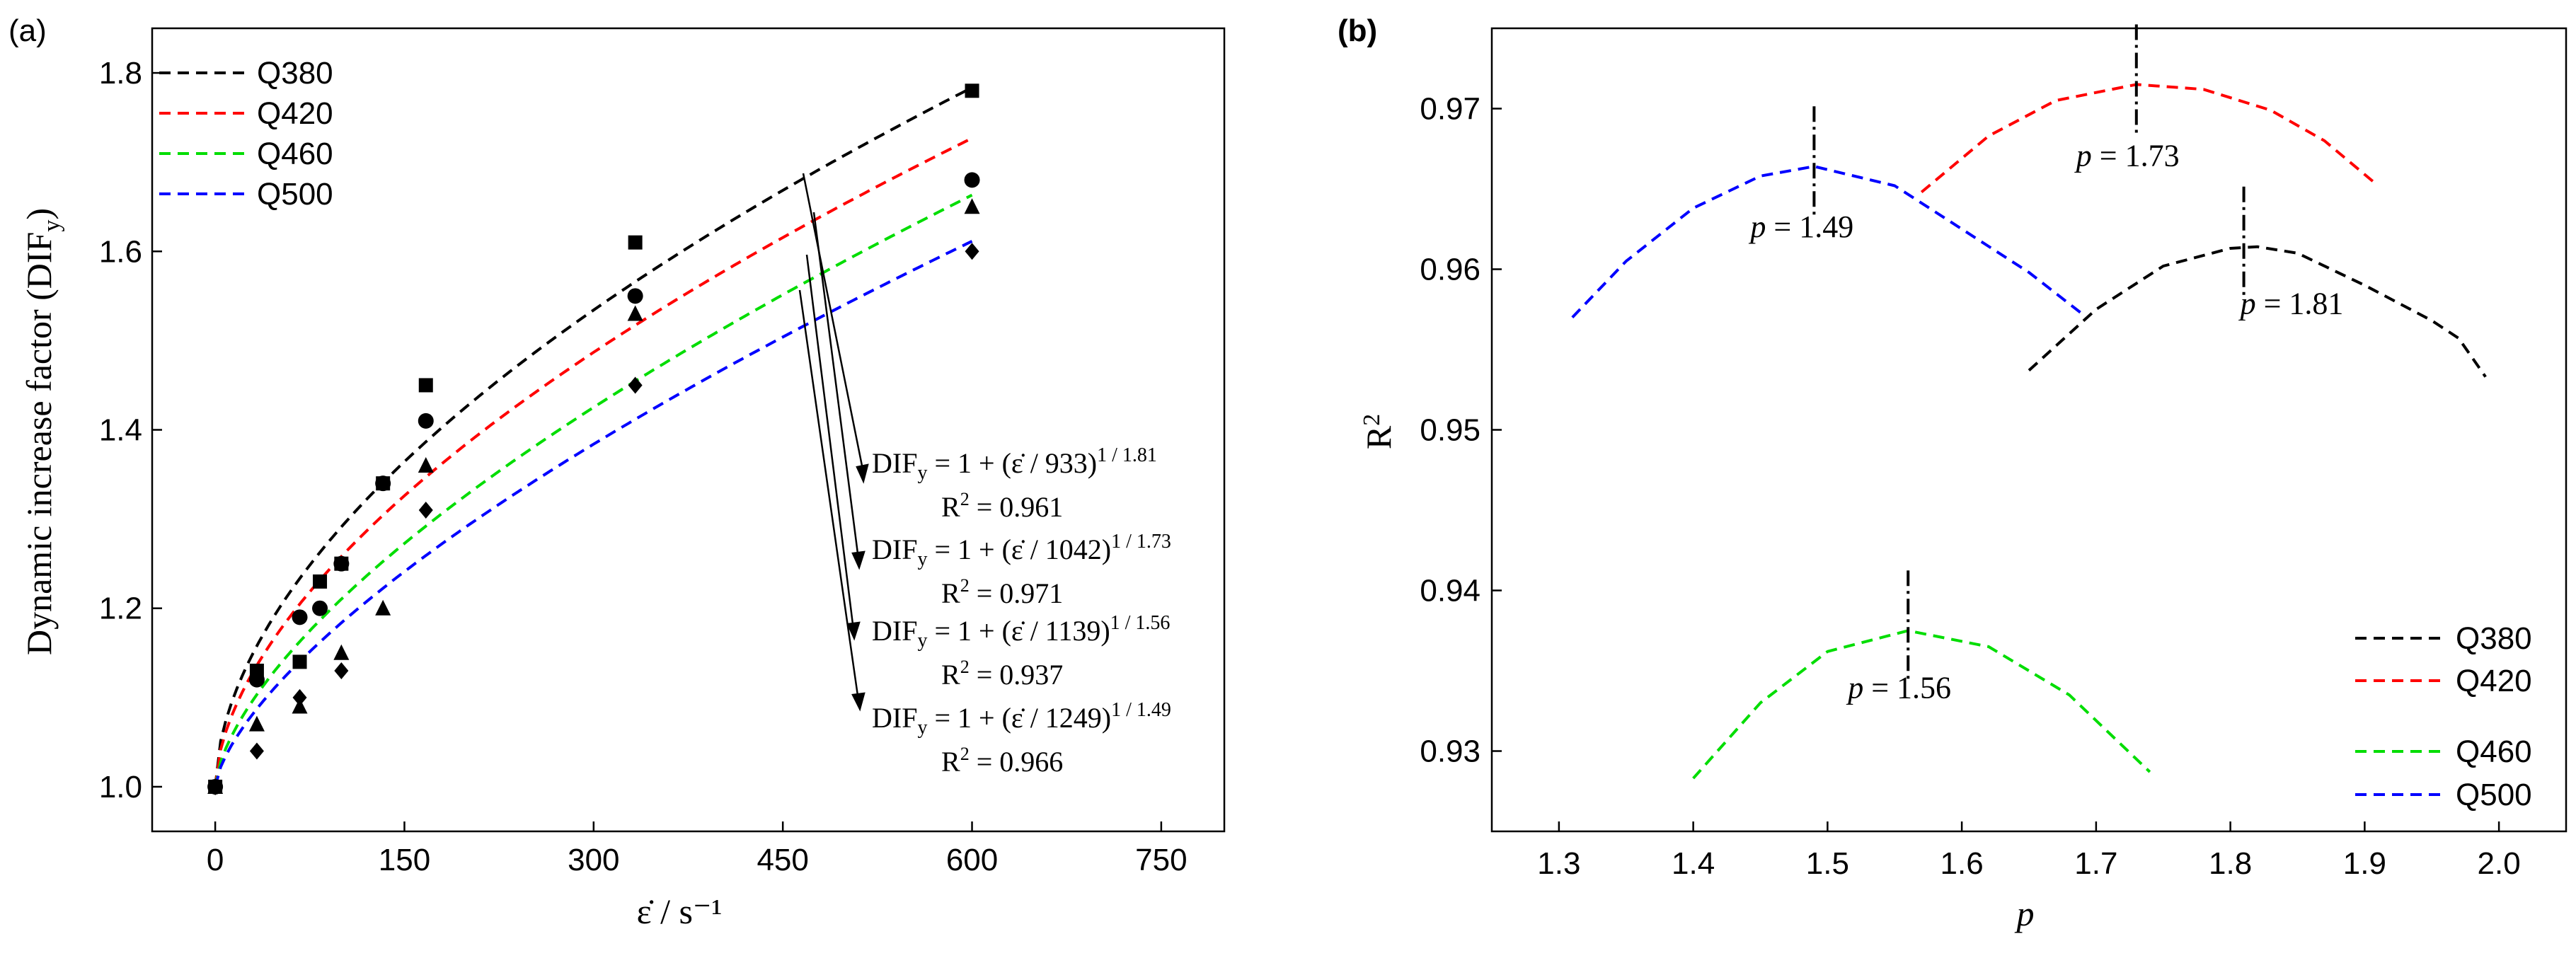 This screenshot has width=2576, height=975. What do you see at coordinates (858, 702) in the screenshot?
I see `arrowhead-q500` at bounding box center [858, 702].